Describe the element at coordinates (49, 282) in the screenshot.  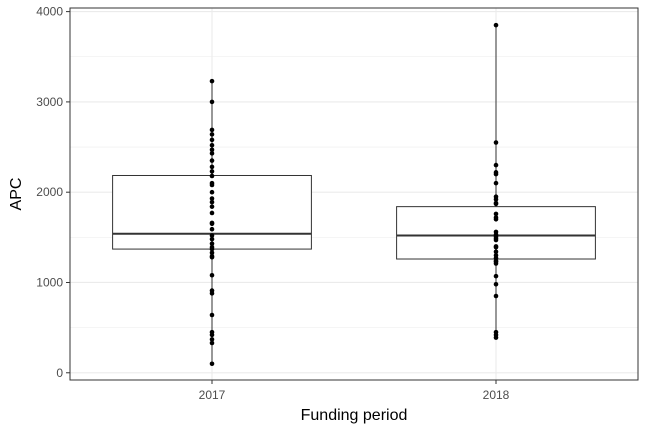
I see `y-tick-label: 1000` at that location.